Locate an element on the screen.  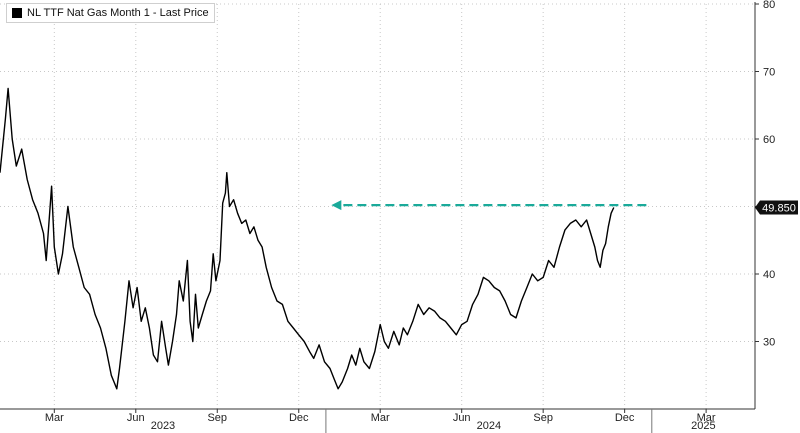
y-tick-label: 70 is located at coordinates (769, 73).